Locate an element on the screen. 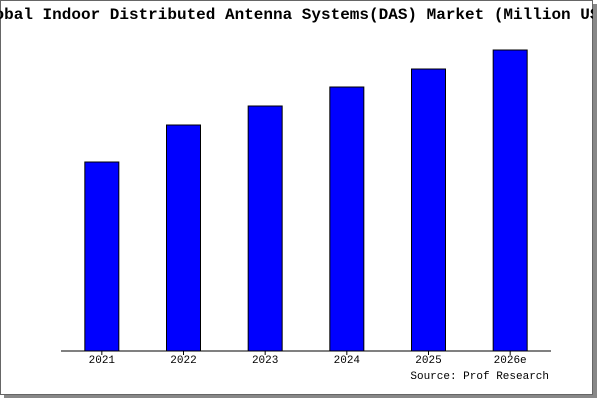 The height and width of the screenshot is (400, 600). x-tick-label: 2023 is located at coordinates (265, 361).